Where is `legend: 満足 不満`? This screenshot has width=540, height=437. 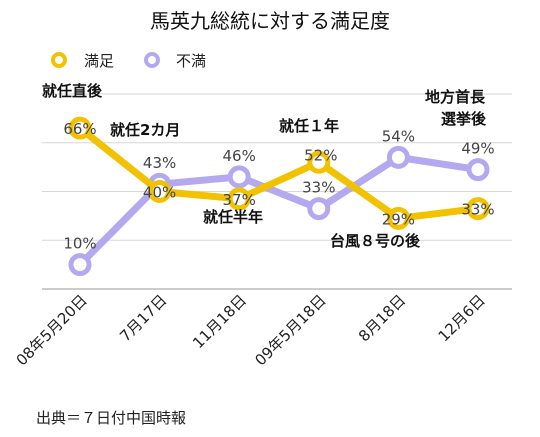
legend: 満足 不満 is located at coordinates (128, 61).